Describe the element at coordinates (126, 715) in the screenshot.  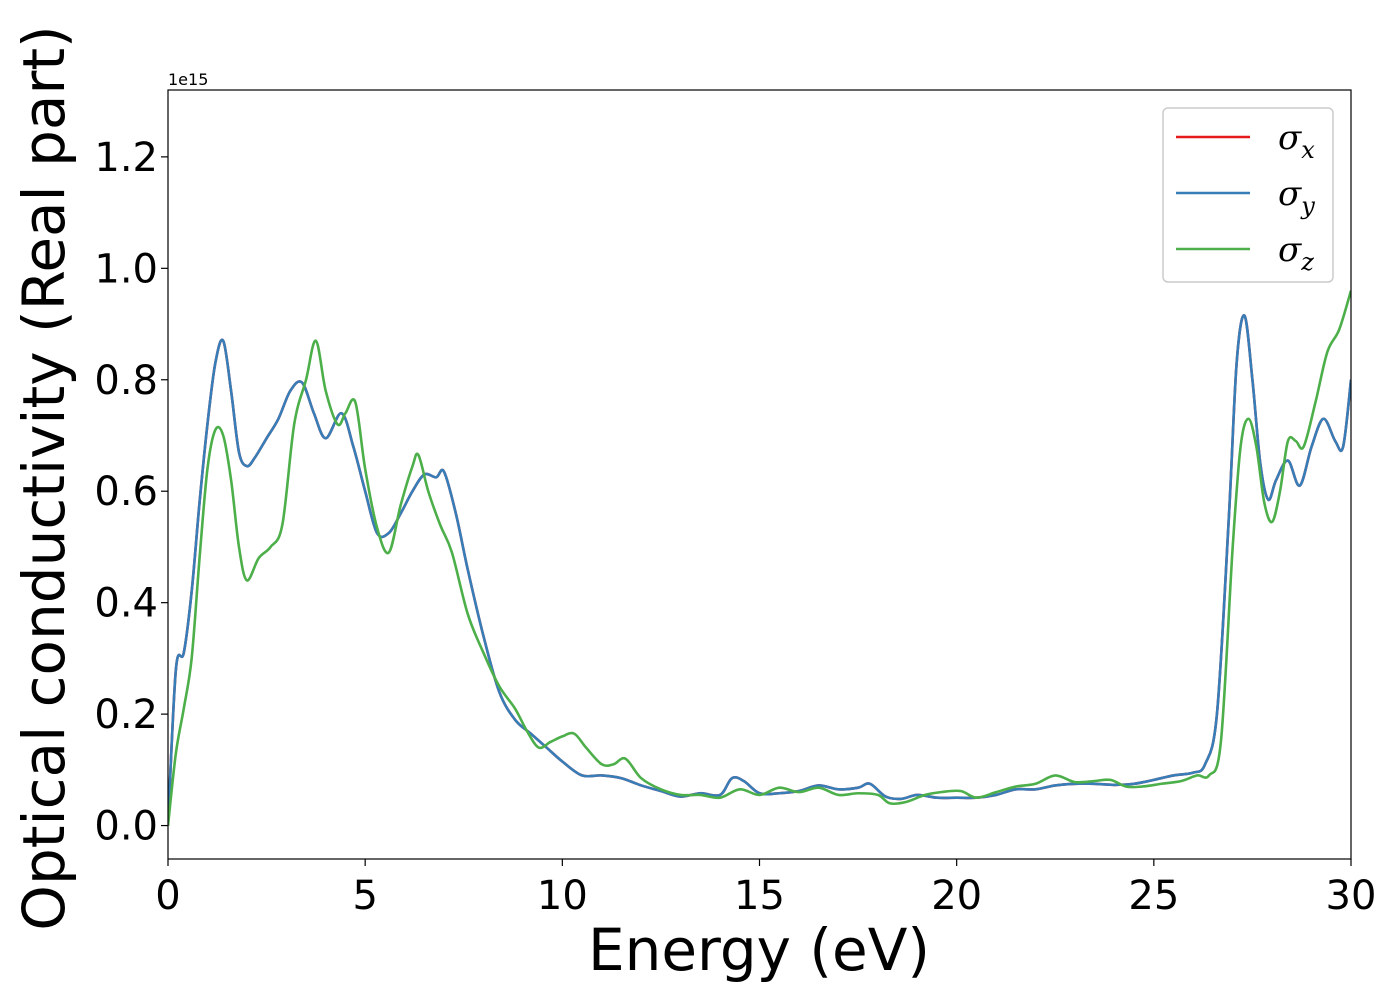
I see `y-tick-label: 0.2` at that location.